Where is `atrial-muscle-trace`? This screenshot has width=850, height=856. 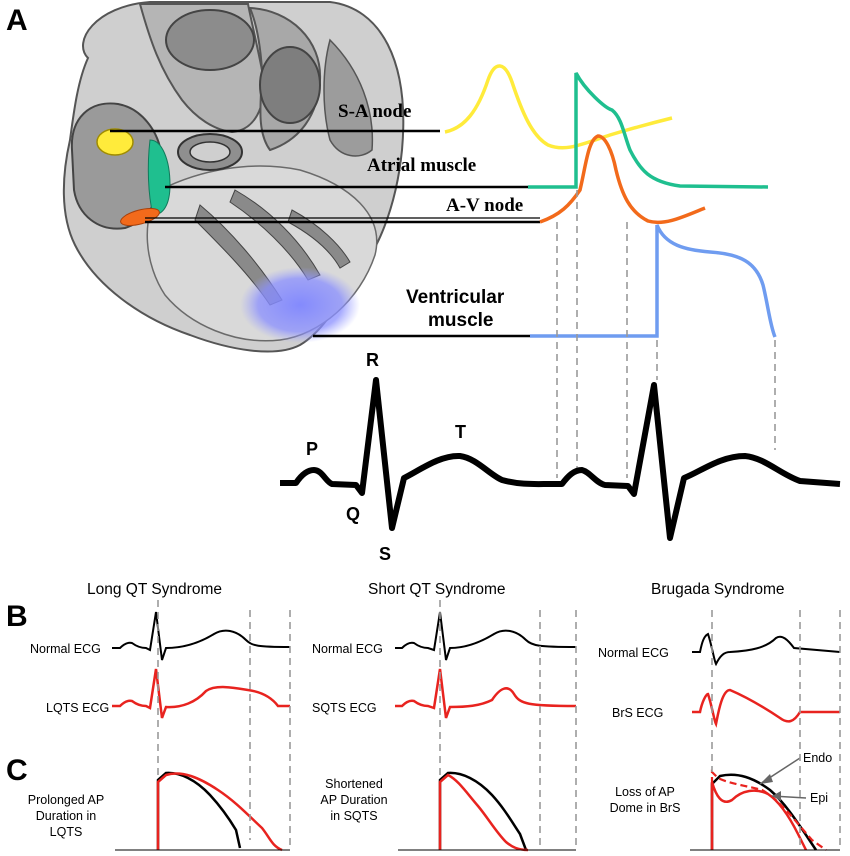
atrial-muscle-trace is located at coordinates (648, 130).